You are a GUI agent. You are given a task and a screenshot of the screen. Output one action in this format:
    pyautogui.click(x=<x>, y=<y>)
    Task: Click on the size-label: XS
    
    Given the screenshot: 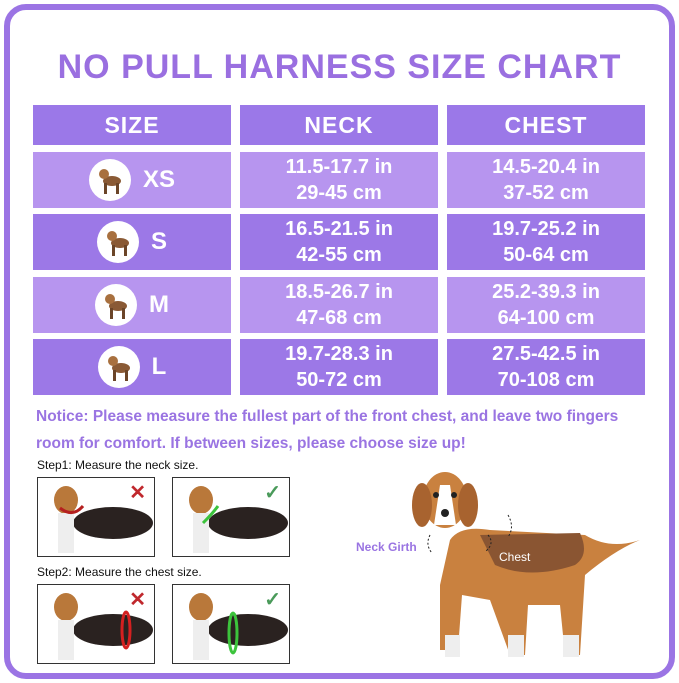 What is the action you would take?
    pyautogui.click(x=158, y=179)
    